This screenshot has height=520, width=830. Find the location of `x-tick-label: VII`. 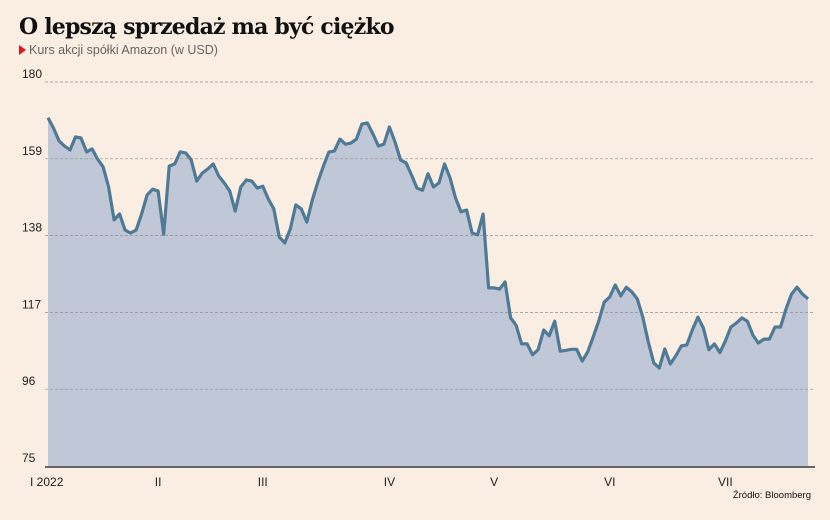

x-tick-label: VII is located at coordinates (725, 482).